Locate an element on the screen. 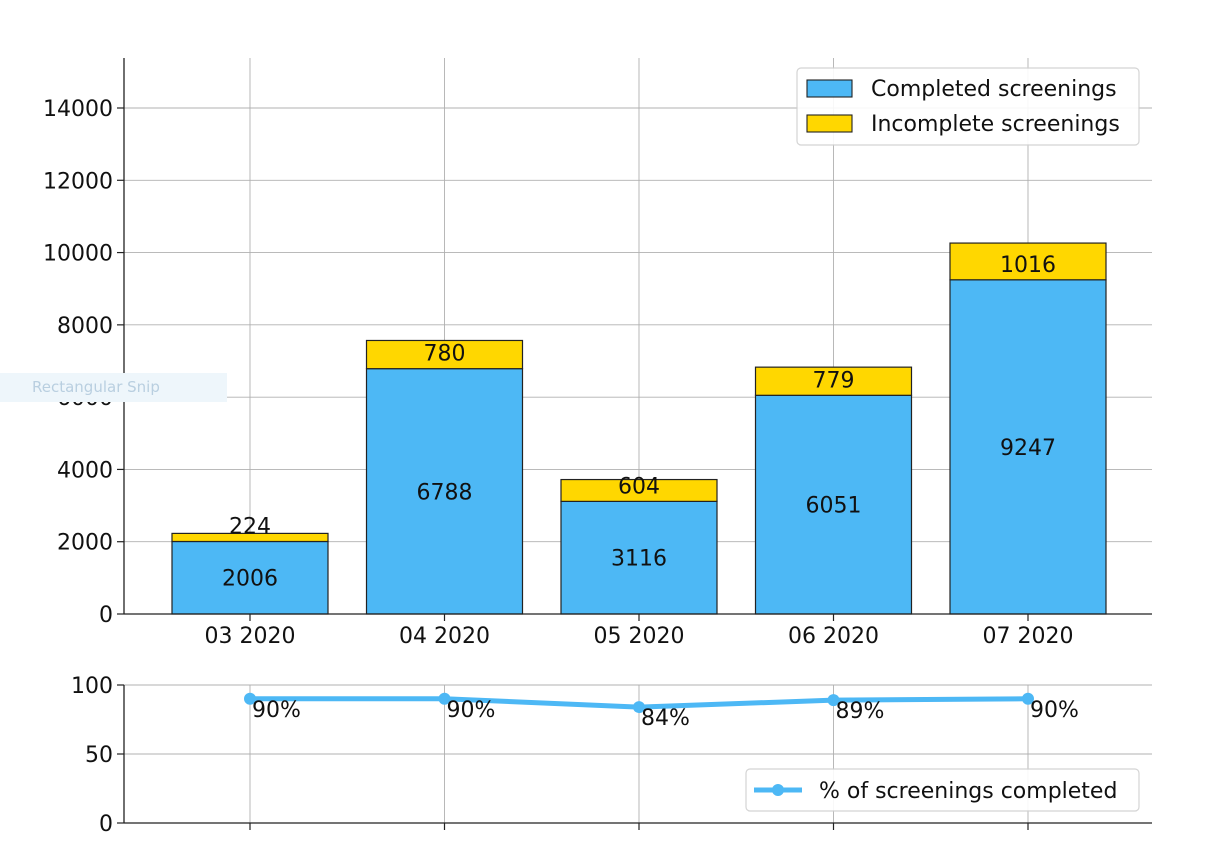  data-label-completed: 9247 is located at coordinates (1028, 448).